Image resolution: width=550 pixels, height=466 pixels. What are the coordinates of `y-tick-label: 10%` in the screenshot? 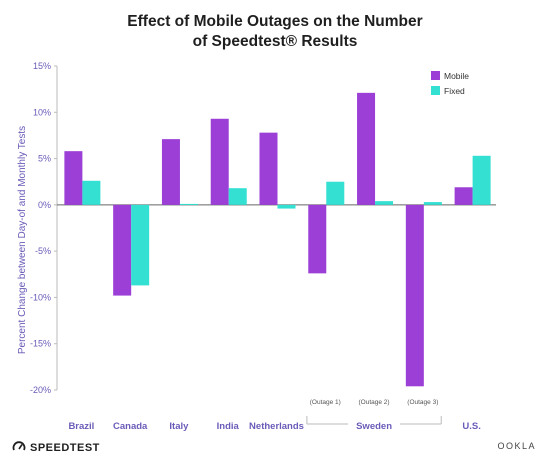 It's located at (42, 112).